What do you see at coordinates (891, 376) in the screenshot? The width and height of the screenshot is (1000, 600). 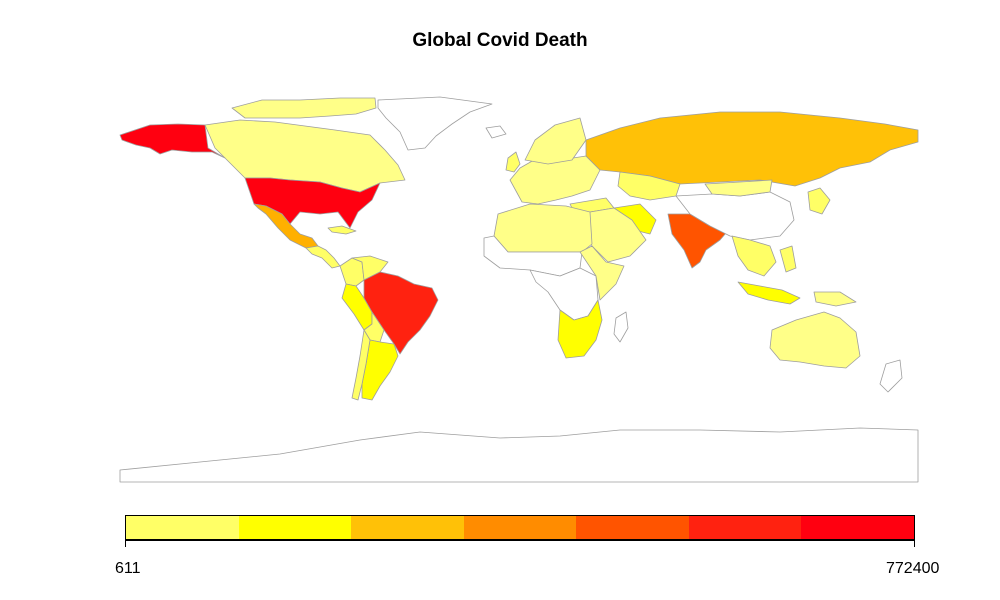 I see `region-new-zealand` at bounding box center [891, 376].